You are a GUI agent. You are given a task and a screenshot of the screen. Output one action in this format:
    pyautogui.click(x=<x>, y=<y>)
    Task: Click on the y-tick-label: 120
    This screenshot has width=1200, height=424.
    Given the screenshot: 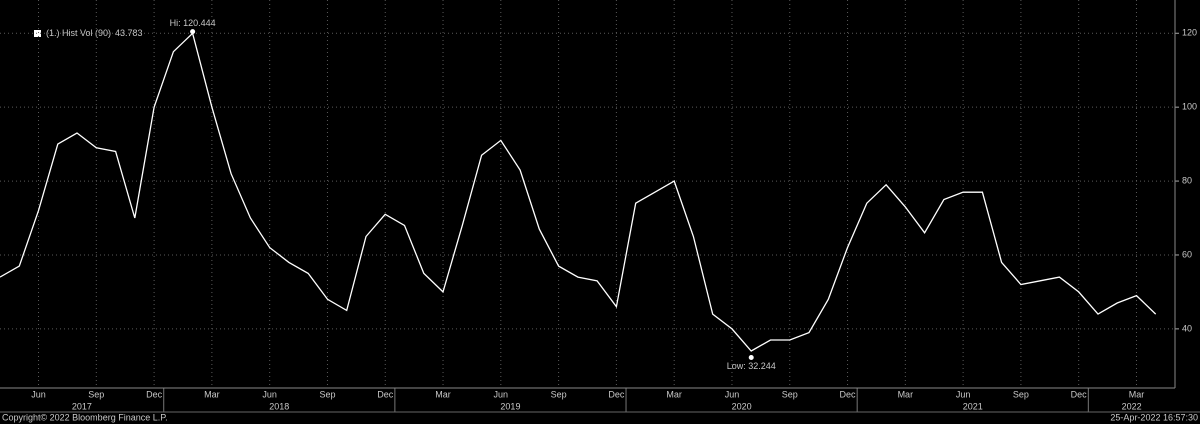 What is the action you would take?
    pyautogui.click(x=1189, y=33)
    